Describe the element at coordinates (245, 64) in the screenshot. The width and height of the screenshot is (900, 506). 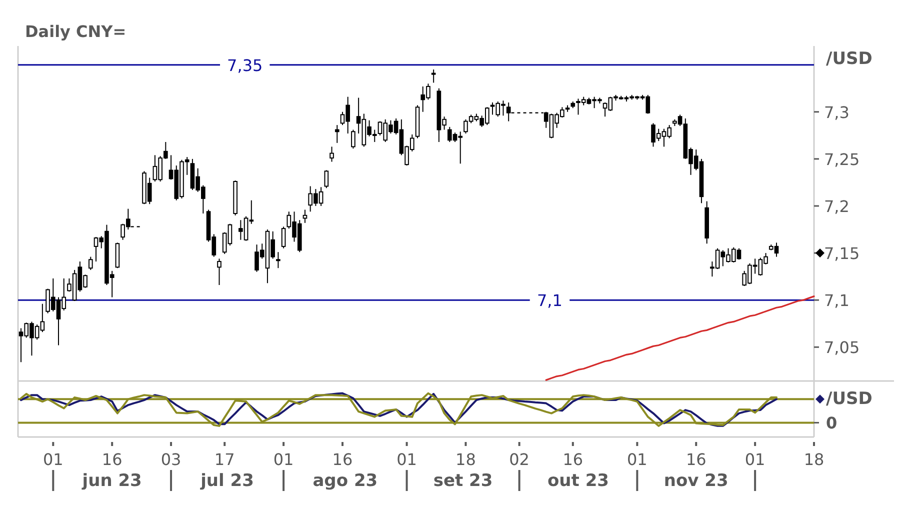
I see `ref-line-label: 7,35` at that location.